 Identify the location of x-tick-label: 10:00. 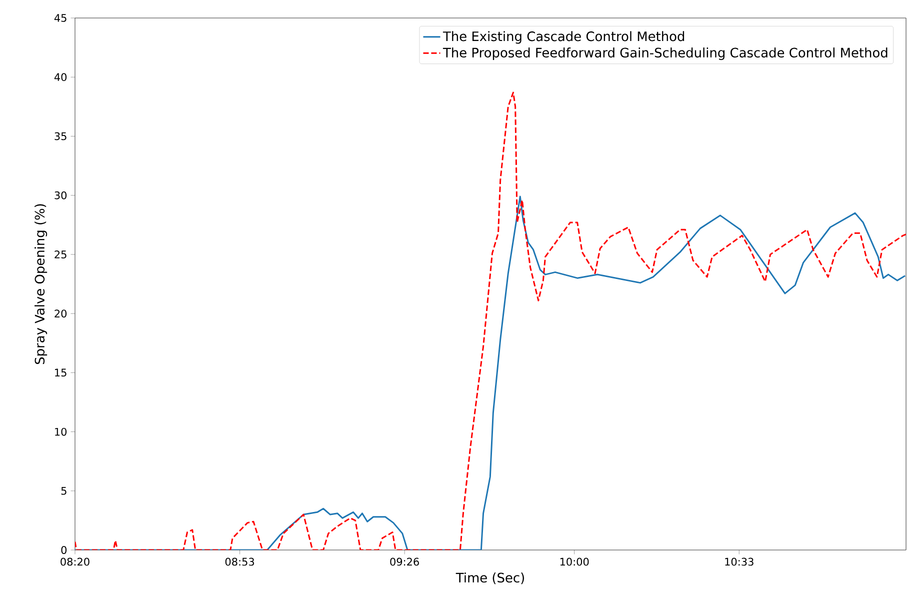
(574, 562).